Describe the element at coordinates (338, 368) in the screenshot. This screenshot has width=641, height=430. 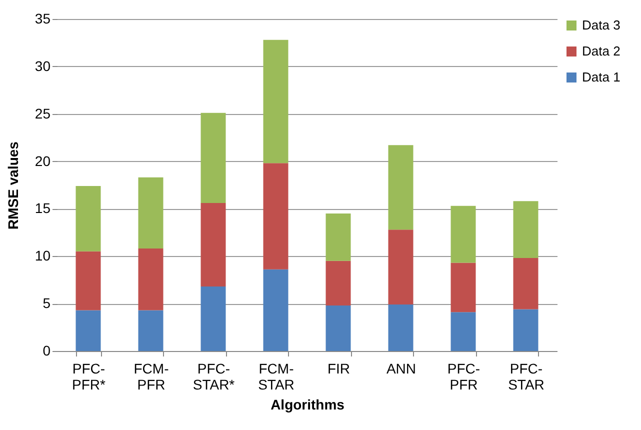
I see `x-tick-label: FIR` at that location.